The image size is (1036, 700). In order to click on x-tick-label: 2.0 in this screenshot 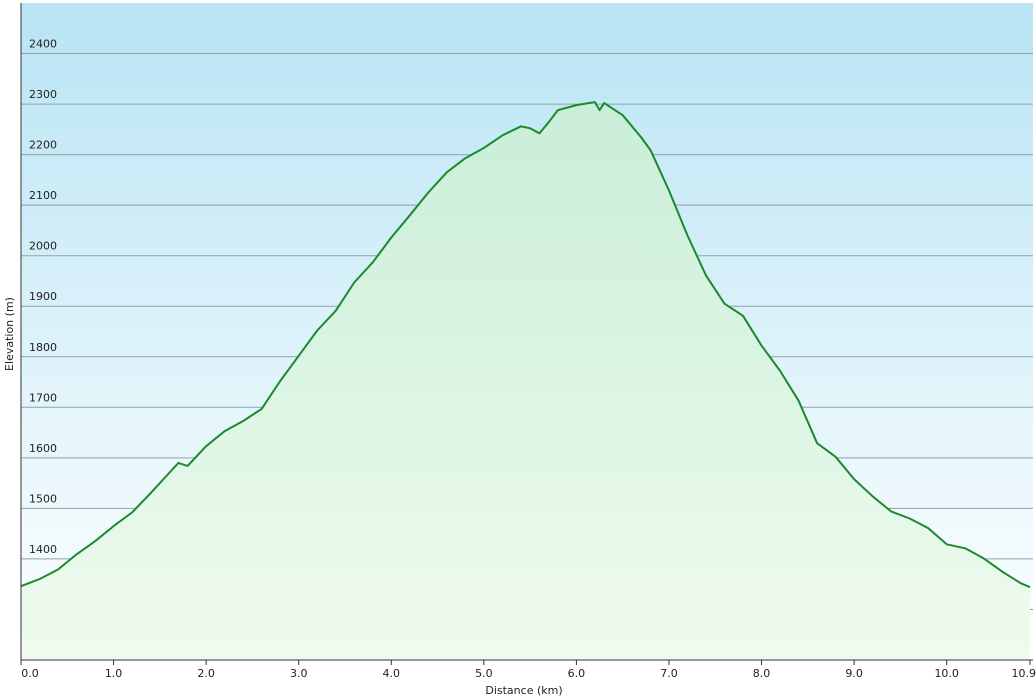, I will do `click(206, 673)`.